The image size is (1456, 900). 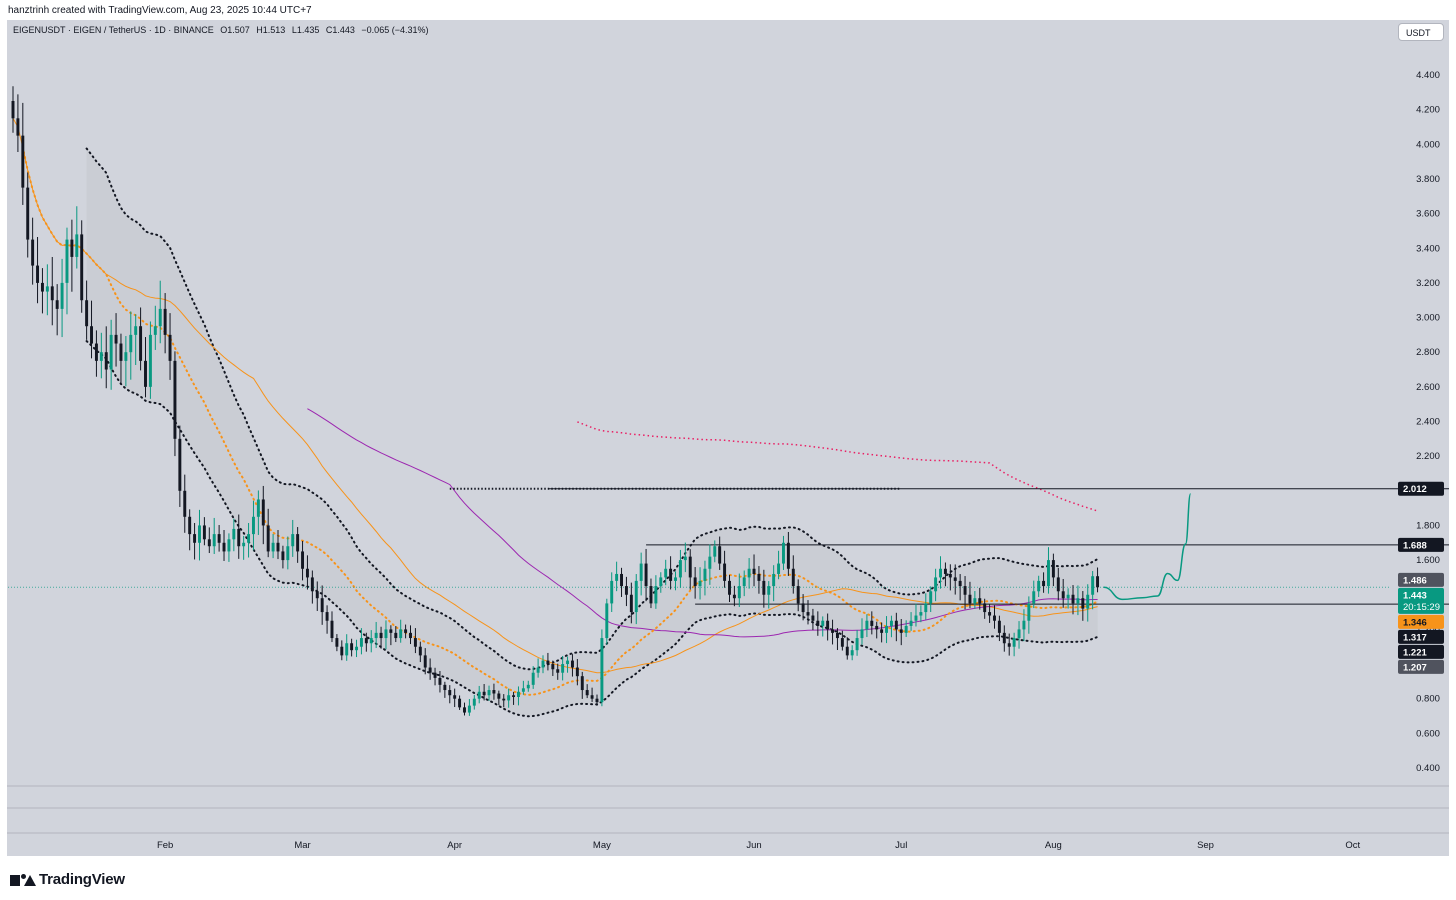 I want to click on price-label-value: 1.207, so click(x=1415, y=667).